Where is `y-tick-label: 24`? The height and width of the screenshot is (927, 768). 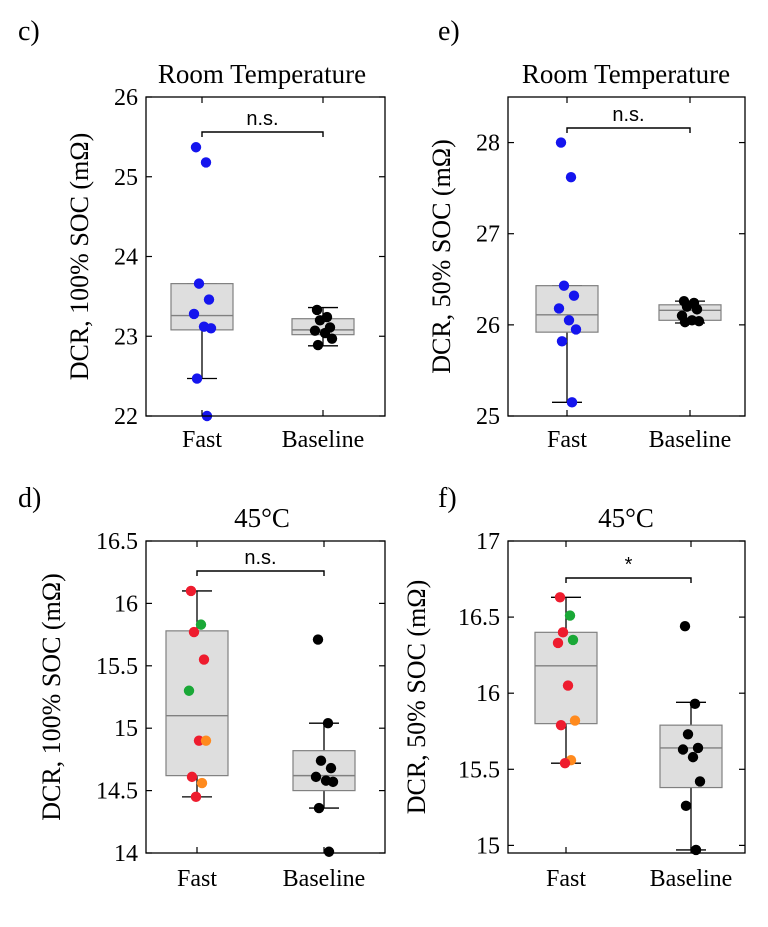 y-tick-label: 24 is located at coordinates (126, 258).